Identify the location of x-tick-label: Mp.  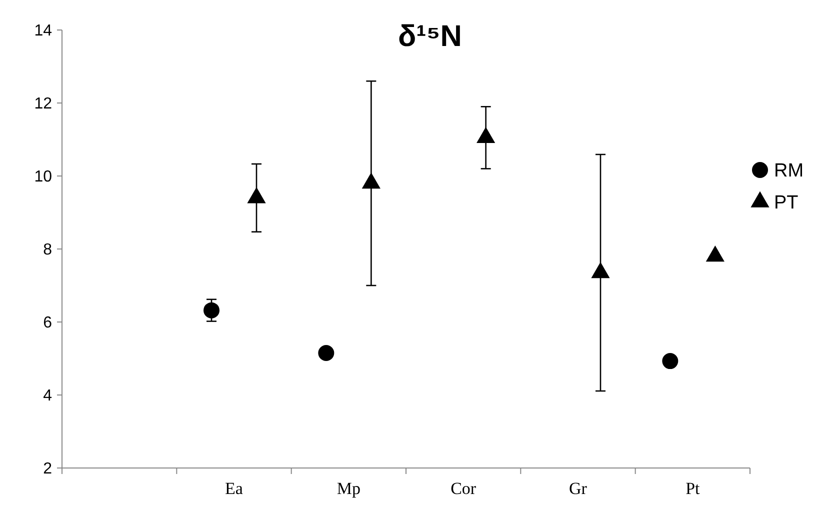
(348, 488).